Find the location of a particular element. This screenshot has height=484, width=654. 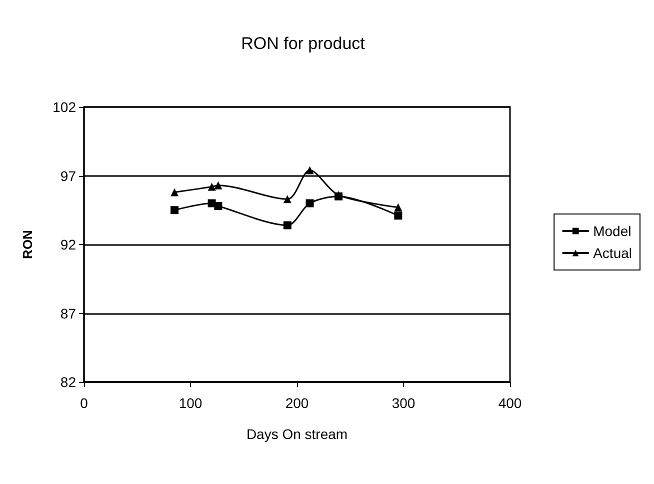

y-tick-label: 92 is located at coordinates (68, 244).